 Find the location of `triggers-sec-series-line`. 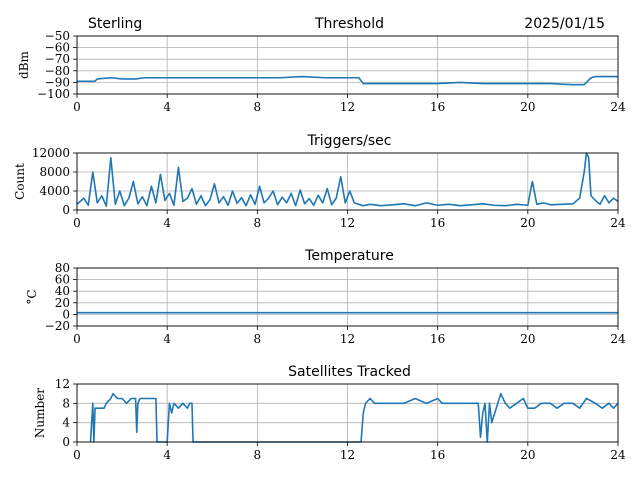

triggers-sec-series-line is located at coordinates (347, 179).